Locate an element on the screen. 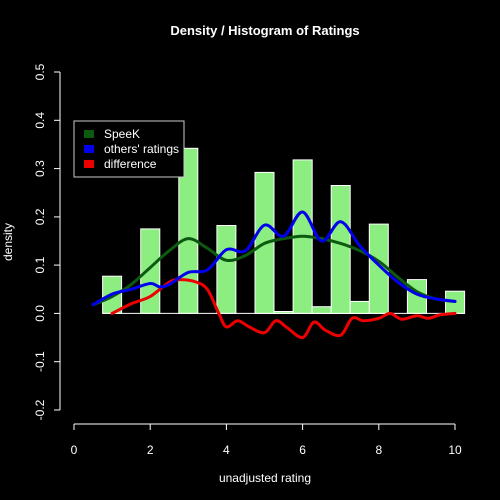  legend-swatch-difference is located at coordinates (89, 164).